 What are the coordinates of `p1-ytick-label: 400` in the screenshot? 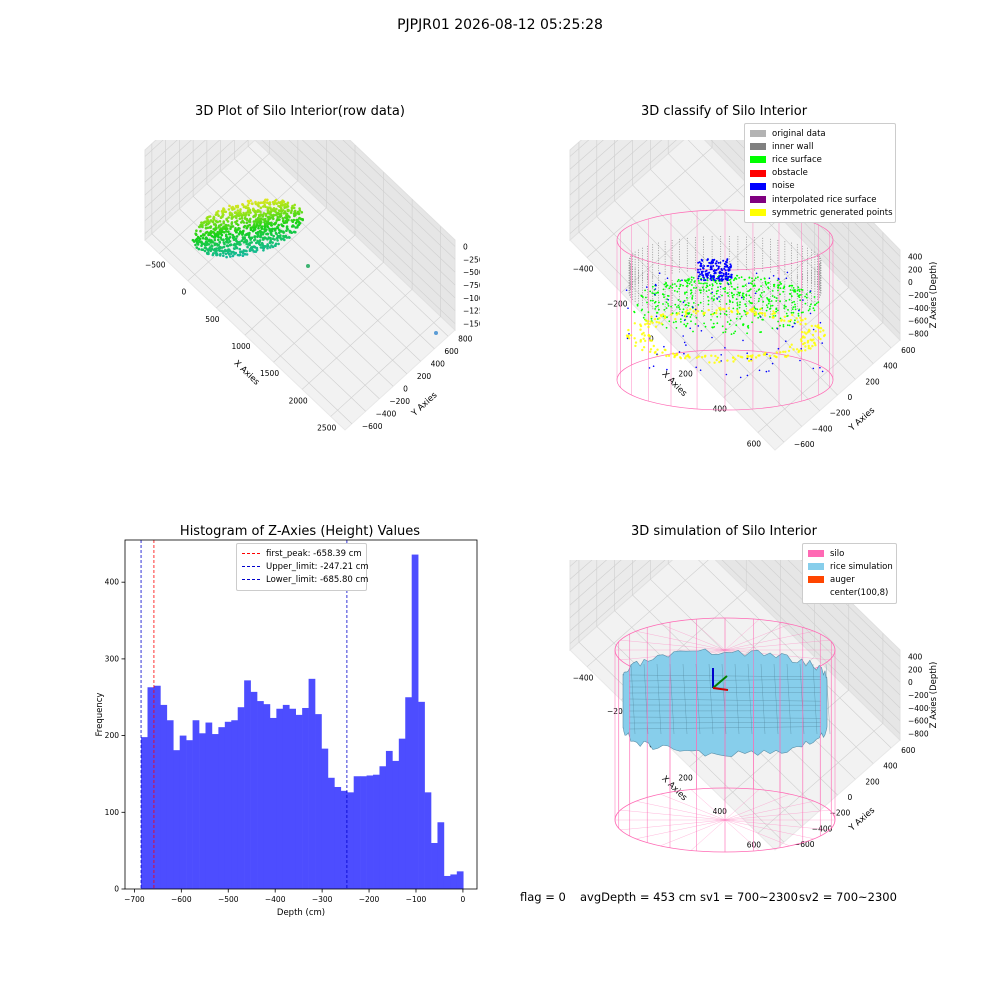 It's located at (438, 363).